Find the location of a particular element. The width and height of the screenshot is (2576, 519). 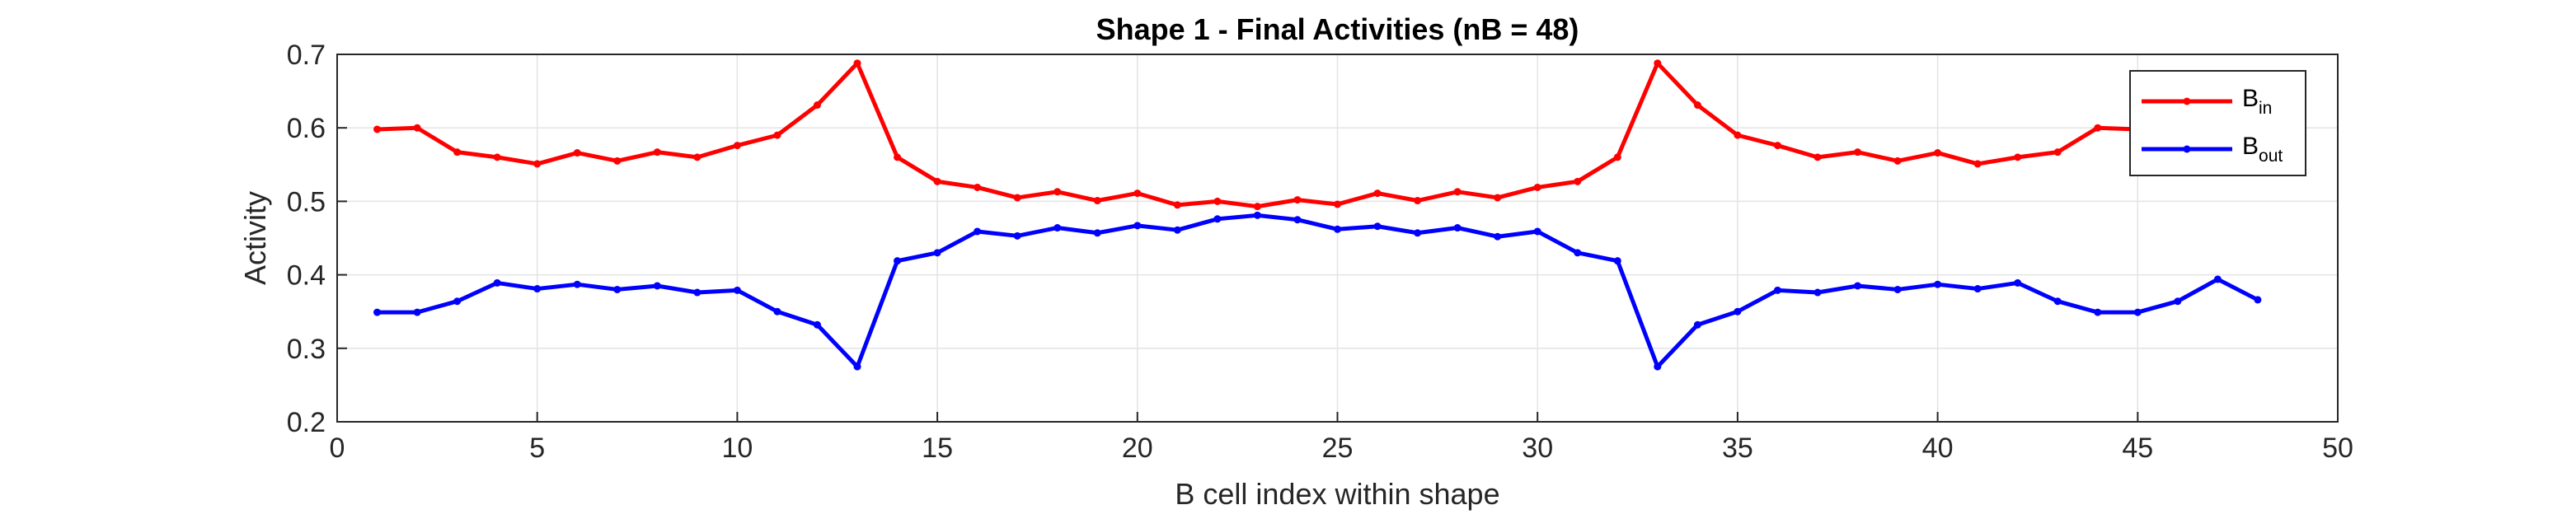

x-tick-label: 5 is located at coordinates (537, 448).